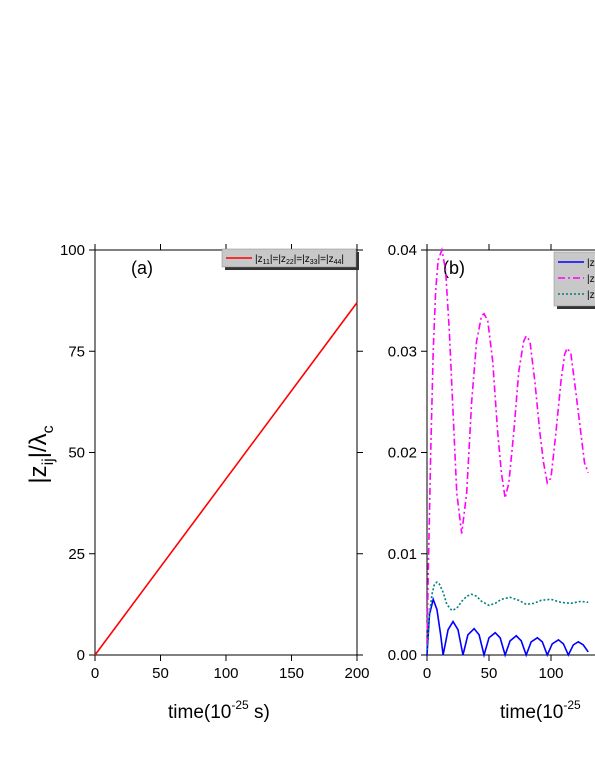 The width and height of the screenshot is (595, 775). Describe the element at coordinates (342, 259) in the screenshot. I see `legend-label-part: |` at that location.